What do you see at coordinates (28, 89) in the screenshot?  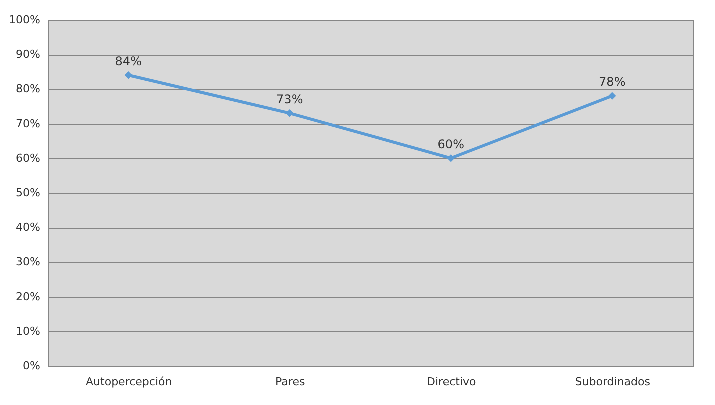 I see `y-tick-label: 80%` at bounding box center [28, 89].